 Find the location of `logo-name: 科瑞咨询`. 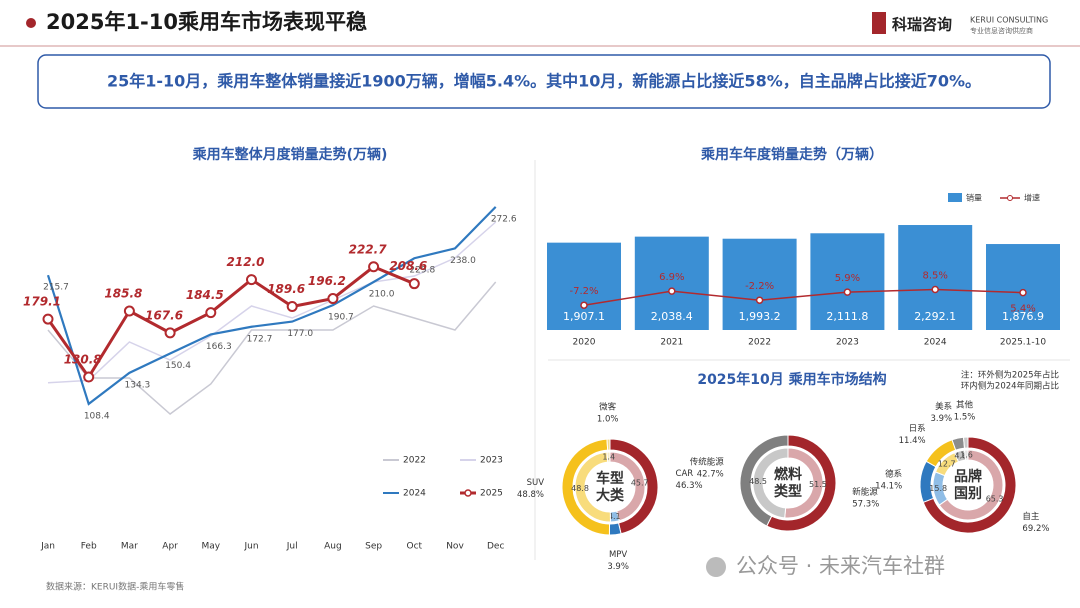

logo-name: 科瑞咨询 is located at coordinates (922, 25).